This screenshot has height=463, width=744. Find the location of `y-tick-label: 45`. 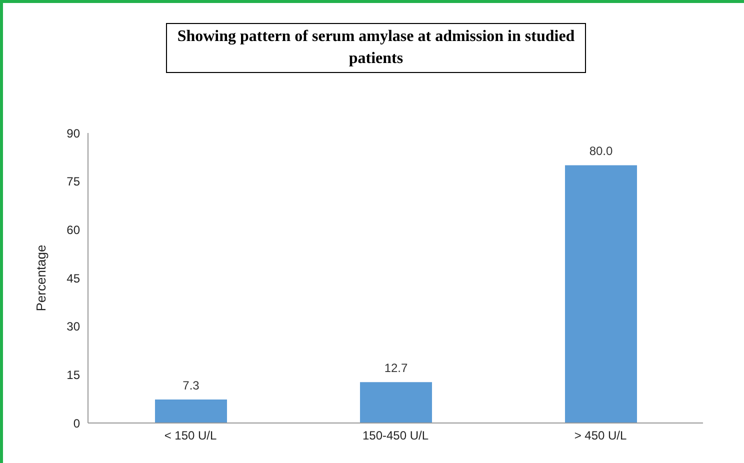

y-tick-label: 45 is located at coordinates (73, 278).